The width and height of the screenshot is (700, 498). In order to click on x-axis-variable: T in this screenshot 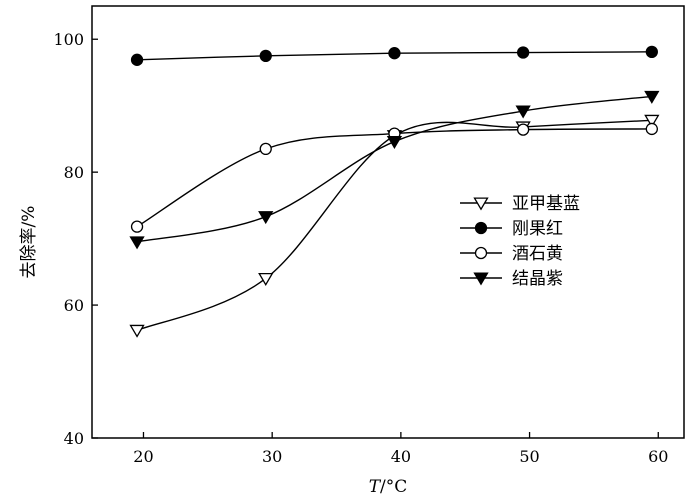, I will do `click(375, 487)`.